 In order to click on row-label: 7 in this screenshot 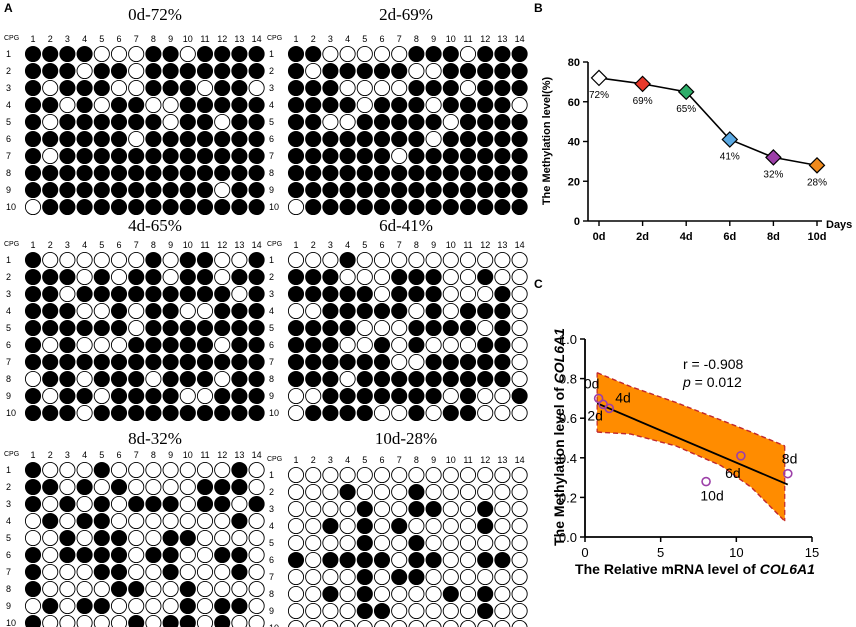, I will do `click(8, 156)`.